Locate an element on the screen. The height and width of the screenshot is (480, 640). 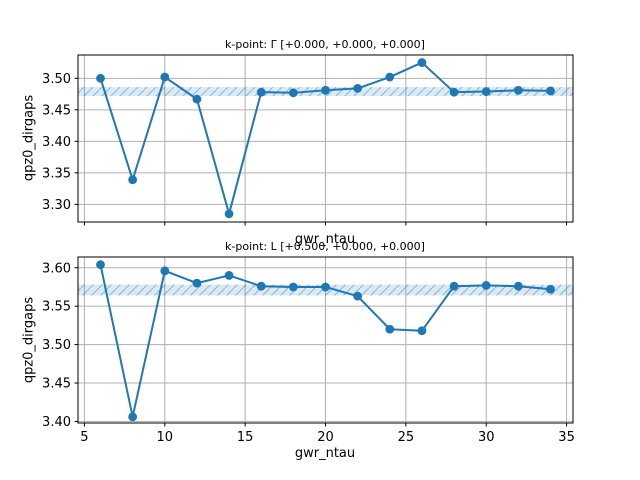
x-tick-label: 10 is located at coordinates (165, 437).